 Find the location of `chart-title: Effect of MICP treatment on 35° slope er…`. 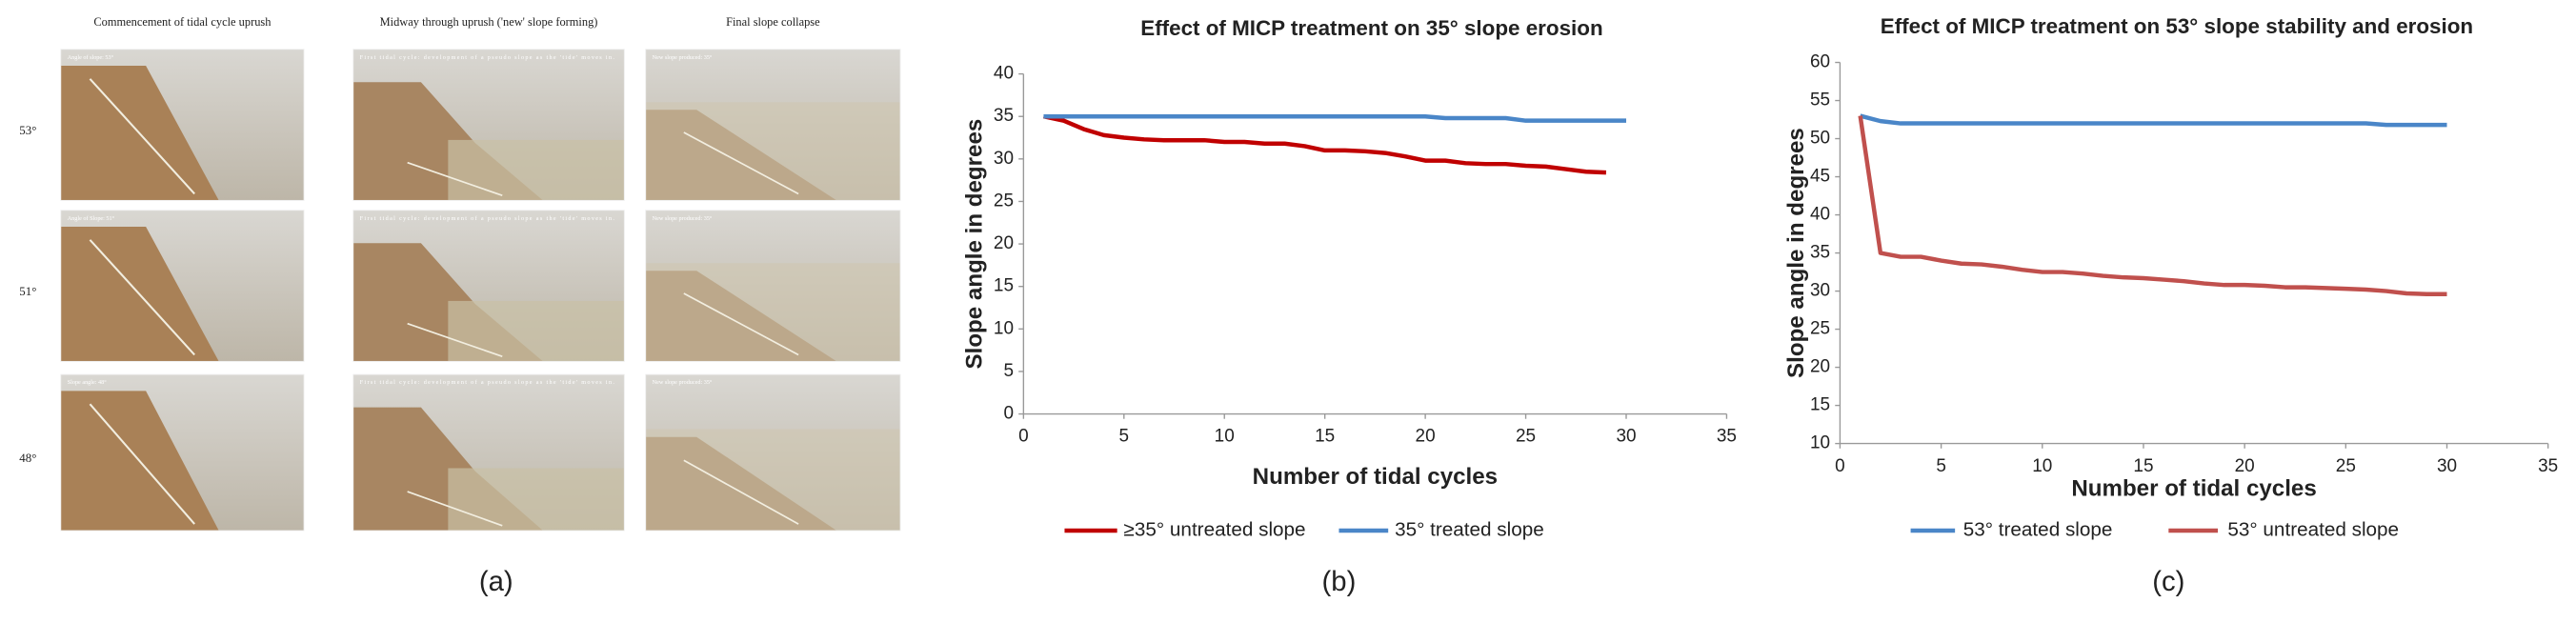

chart-title: Effect of MICP treatment on 35° slope er… is located at coordinates (1371, 28).